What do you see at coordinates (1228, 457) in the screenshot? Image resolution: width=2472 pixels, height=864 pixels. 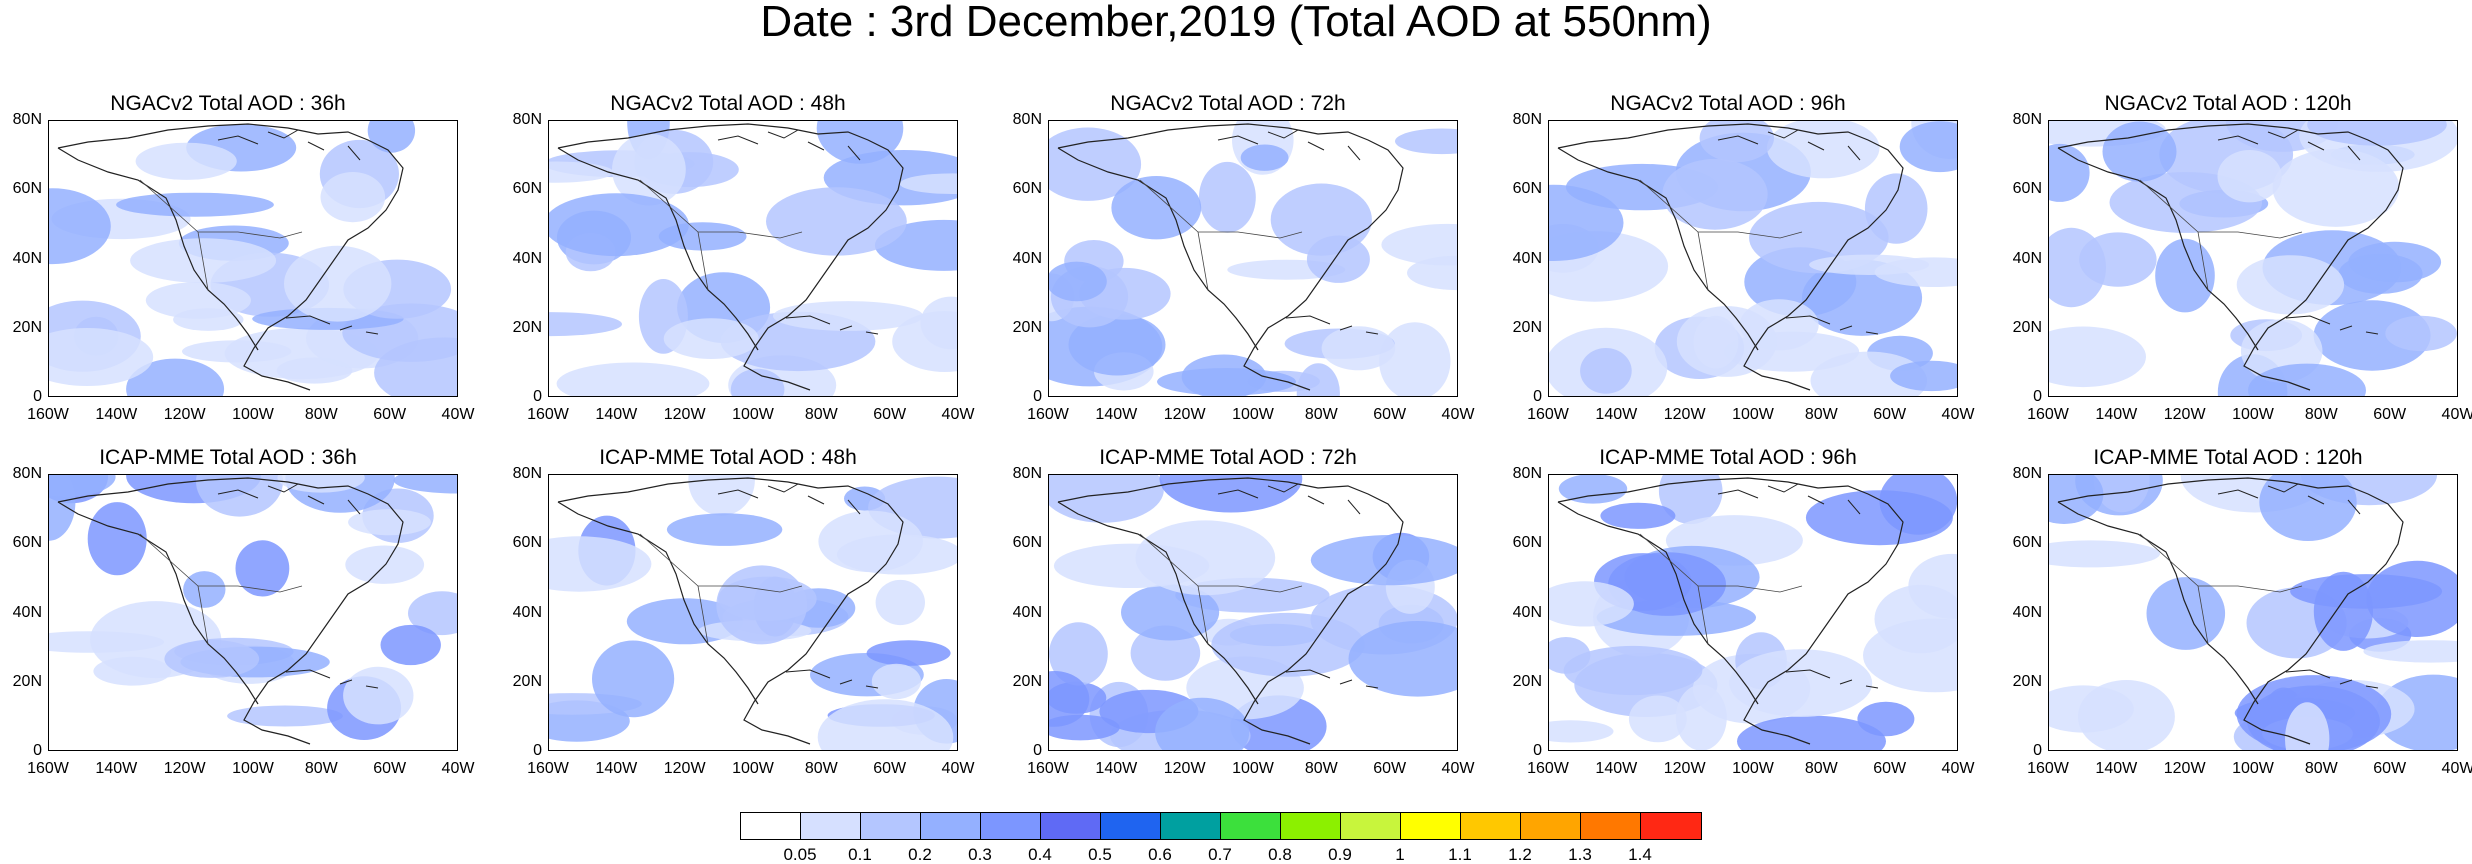 I see `panel-title: ICAP-MME Total AOD : 72h` at bounding box center [1228, 457].